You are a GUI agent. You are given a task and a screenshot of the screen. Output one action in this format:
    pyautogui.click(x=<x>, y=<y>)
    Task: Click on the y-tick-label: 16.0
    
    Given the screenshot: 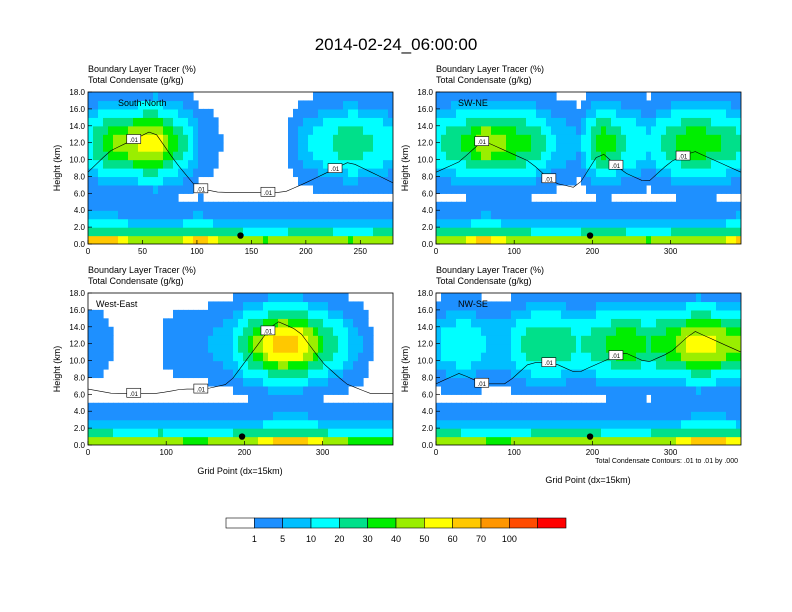 What is the action you would take?
    pyautogui.click(x=77, y=310)
    